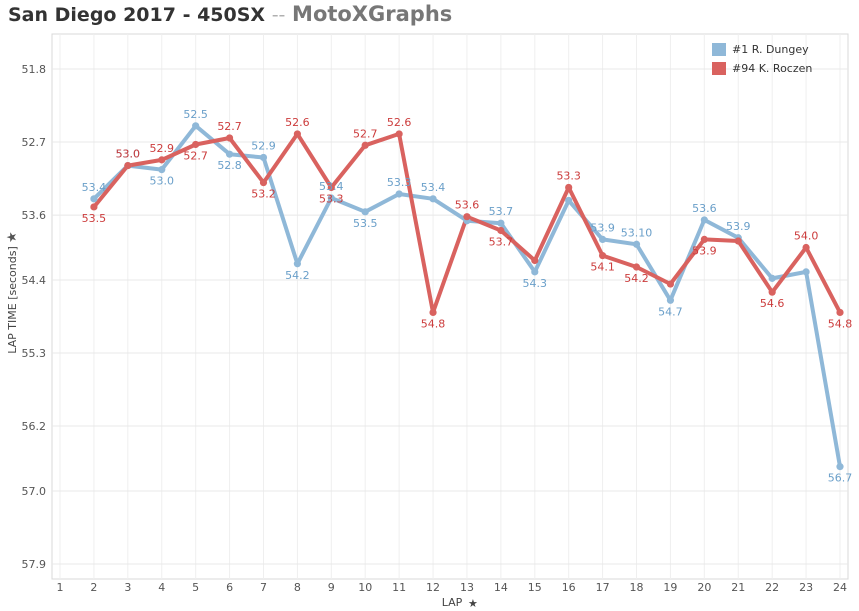 The width and height of the screenshot is (859, 611). Describe the element at coordinates (770, 49) in the screenshot. I see `legend-label-dungey: #1 R. Dungey` at that location.